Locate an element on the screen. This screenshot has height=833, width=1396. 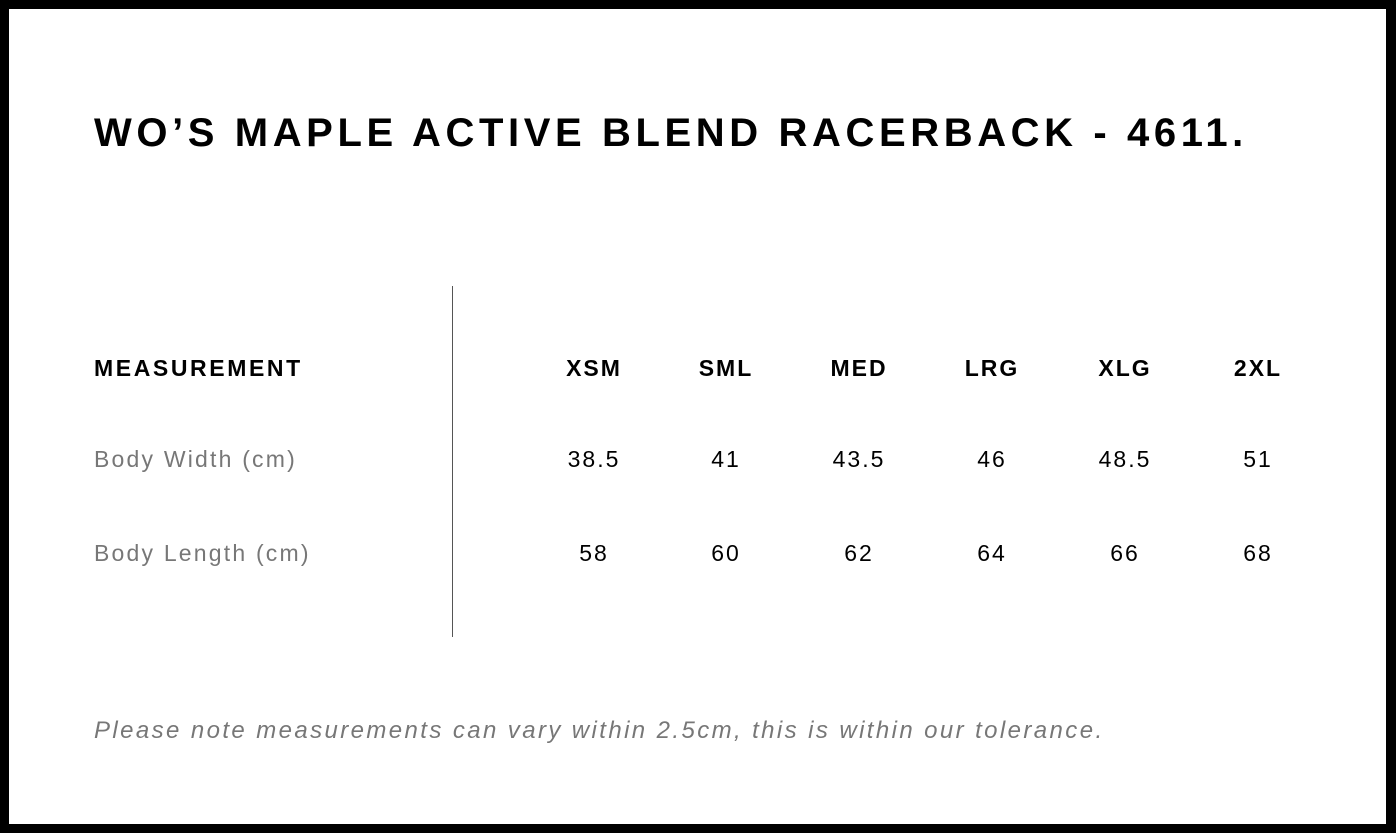
row-label: Body Length (cm) is located at coordinates (202, 553).